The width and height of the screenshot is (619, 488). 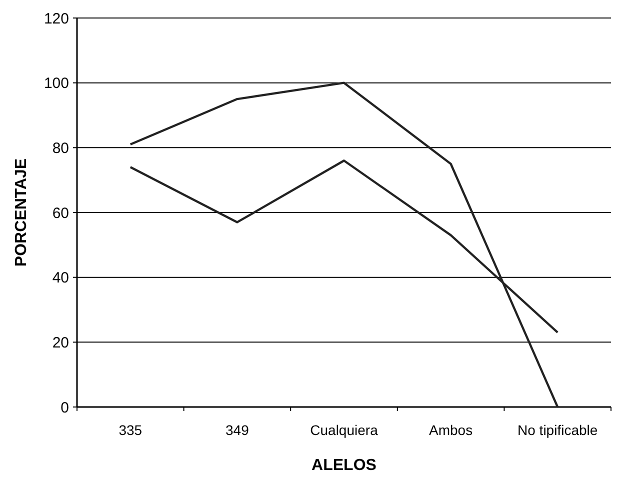 What do you see at coordinates (238, 430) in the screenshot?
I see `x-tick-label: 349` at bounding box center [238, 430].